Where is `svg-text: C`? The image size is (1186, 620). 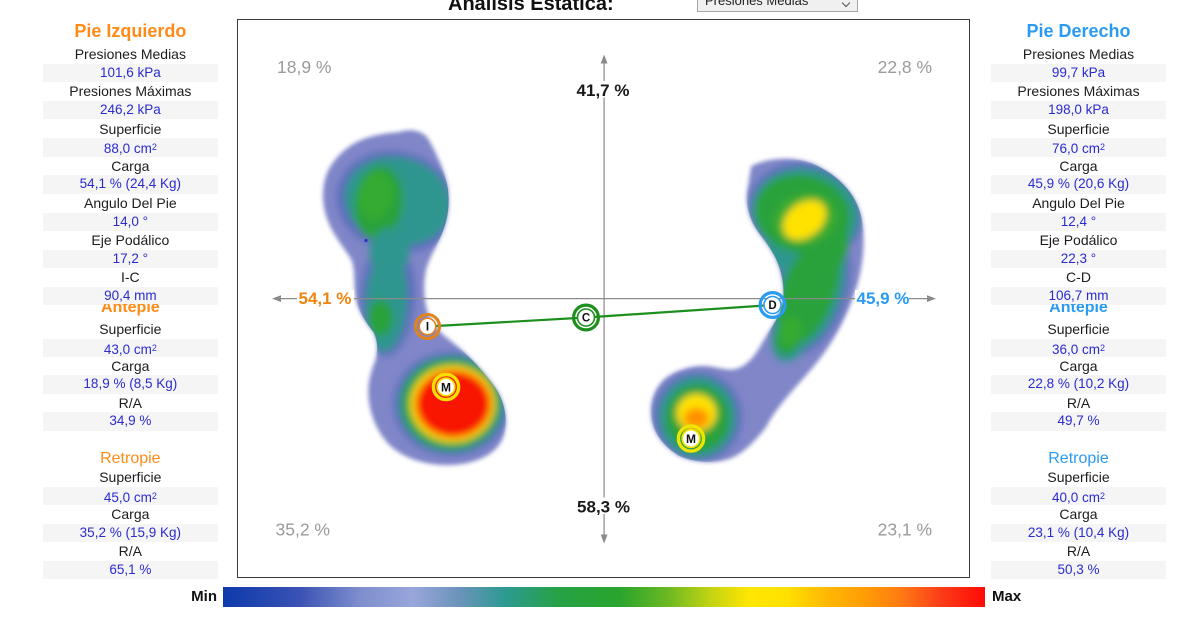 svg-text: C is located at coordinates (586, 318).